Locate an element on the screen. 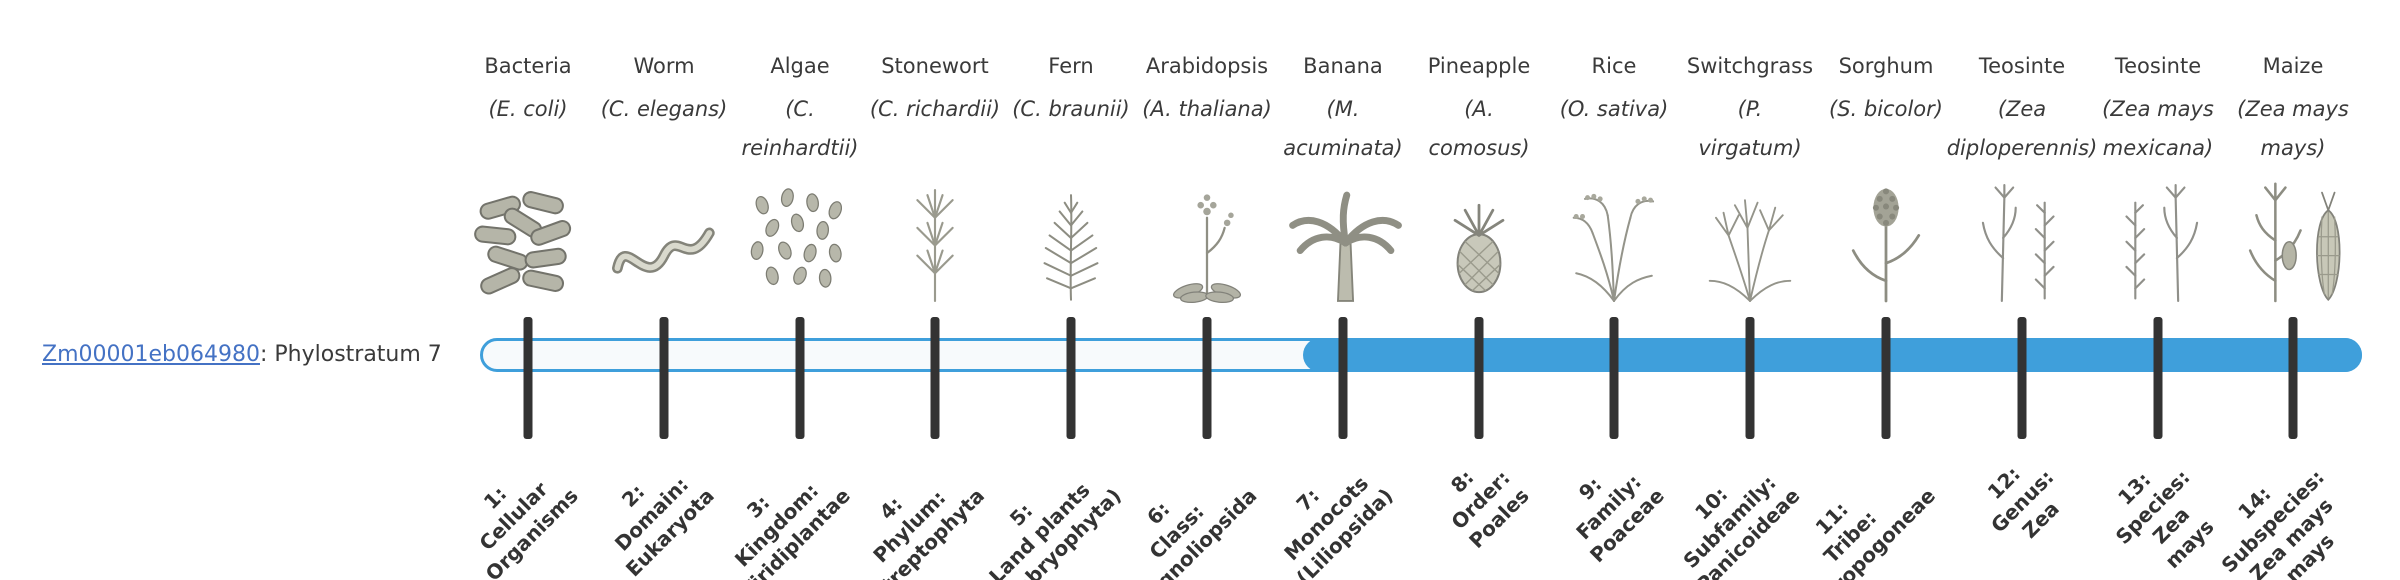 This screenshot has width=2400, height=580. organism-label-teosinte-mexicana: Teosinte (Zea mays mexicana) is located at coordinates (2158, 111).